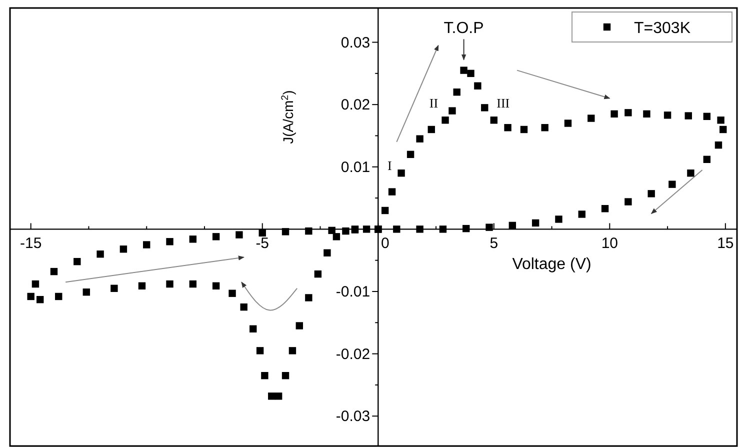  I want to click on legend-label: T=303K, so click(662, 28).